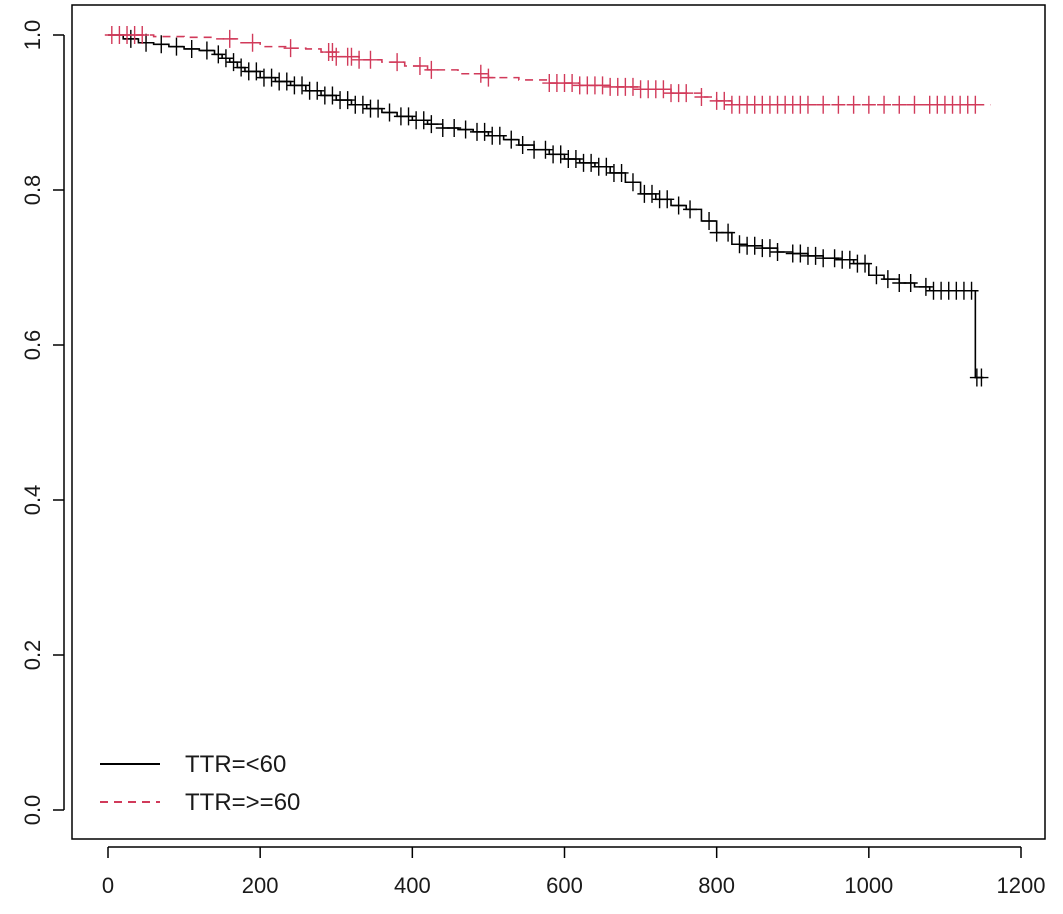 The height and width of the screenshot is (914, 1063). What do you see at coordinates (108, 885) in the screenshot?
I see `x-tick-label: 0` at bounding box center [108, 885].